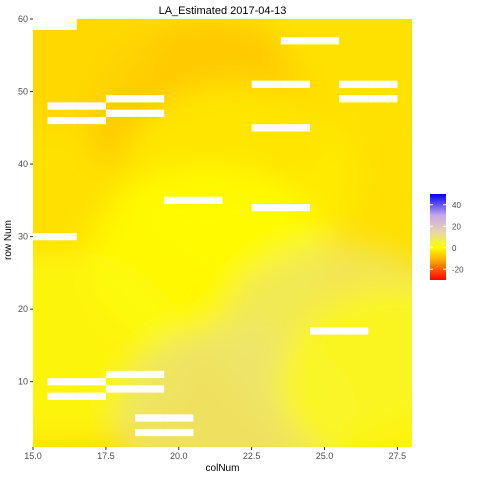 This screenshot has height=480, width=480. What do you see at coordinates (325, 456) in the screenshot?
I see `x-tick-label: 25.0` at bounding box center [325, 456].